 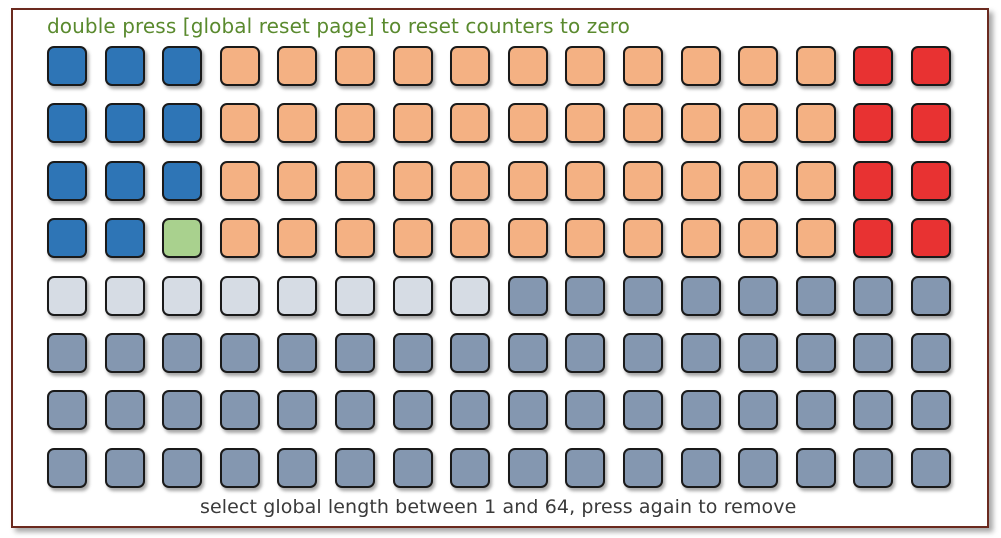 What do you see at coordinates (758, 238) in the screenshot?
I see `pad-button-r4-c13` at bounding box center [758, 238].